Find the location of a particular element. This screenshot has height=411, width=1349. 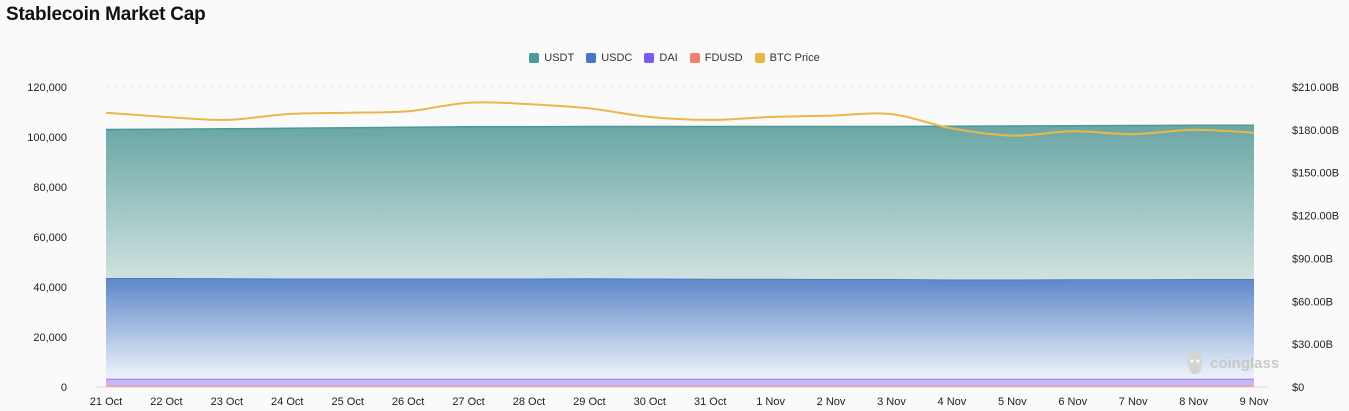

y-left-tick-label: 80,000 is located at coordinates (50, 188).